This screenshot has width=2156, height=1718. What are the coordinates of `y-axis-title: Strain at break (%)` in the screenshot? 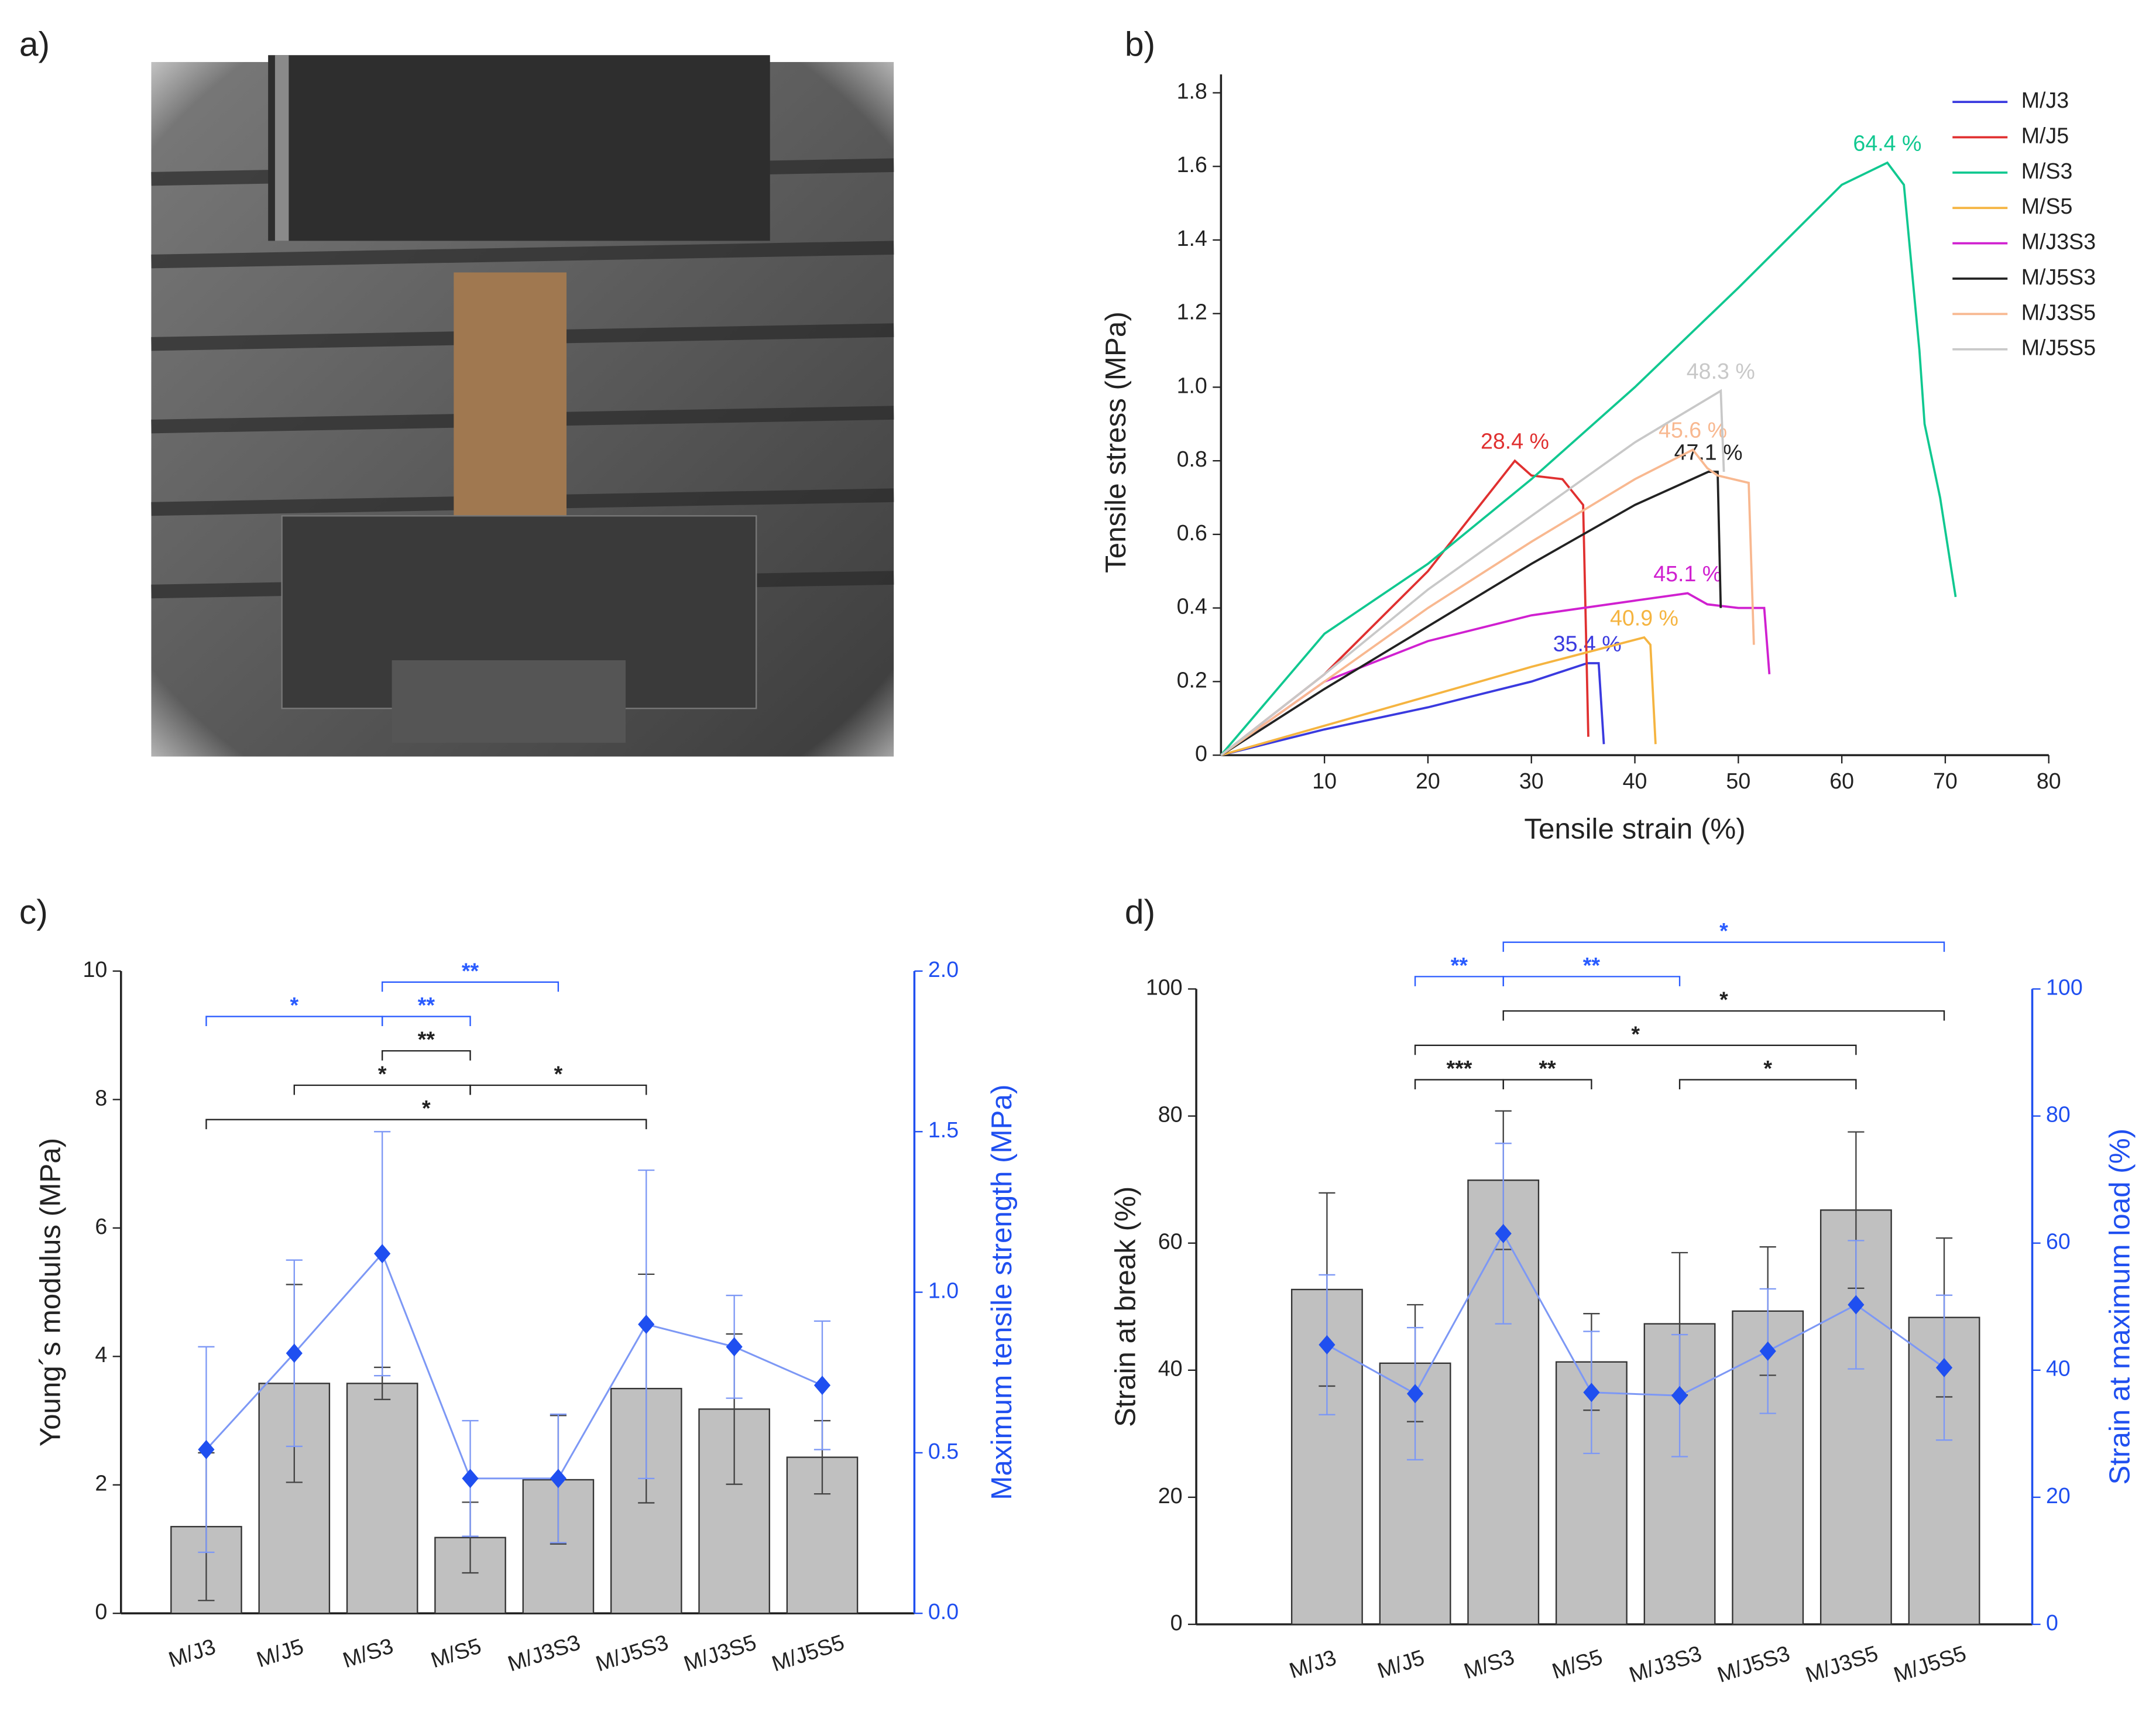 It's located at (1126, 1307).